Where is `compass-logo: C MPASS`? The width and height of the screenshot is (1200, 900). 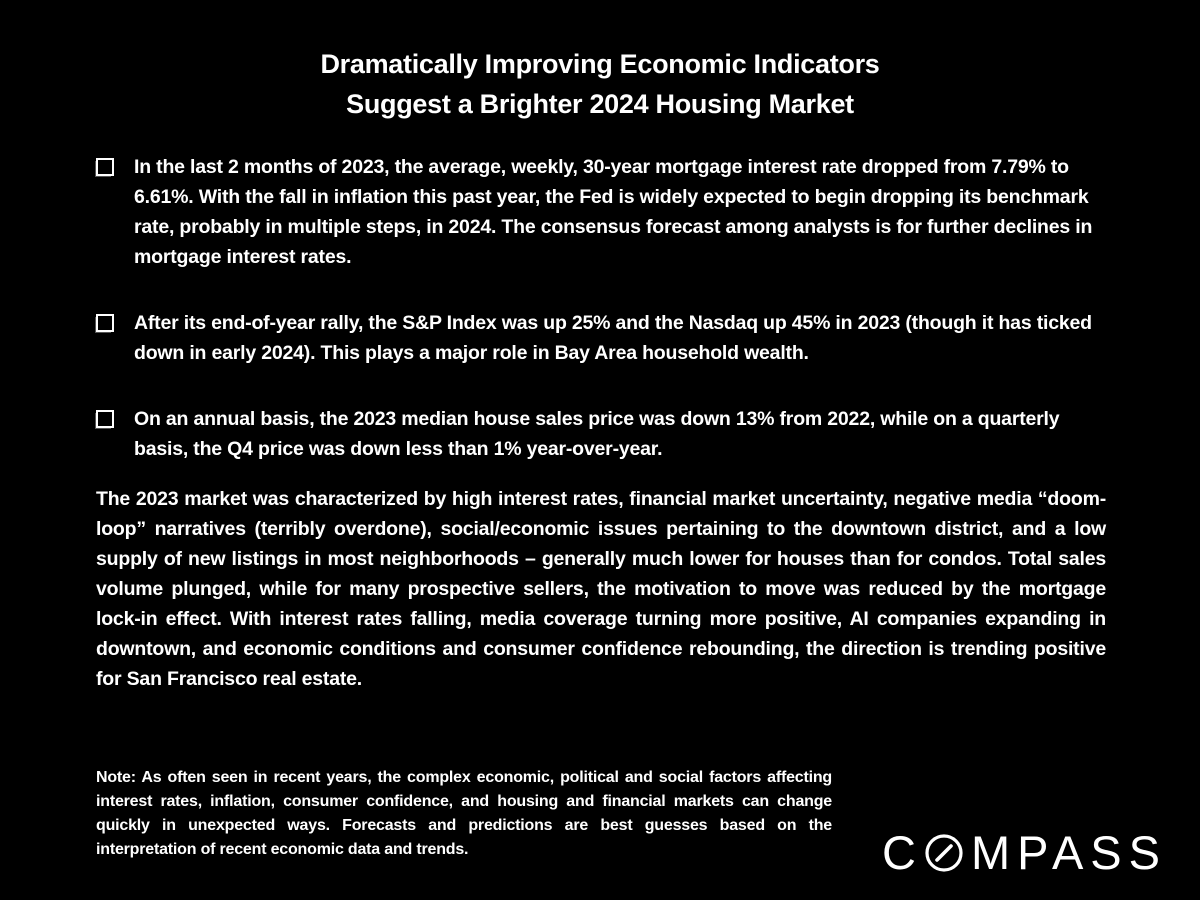 compass-logo: C MPASS is located at coordinates (1024, 852).